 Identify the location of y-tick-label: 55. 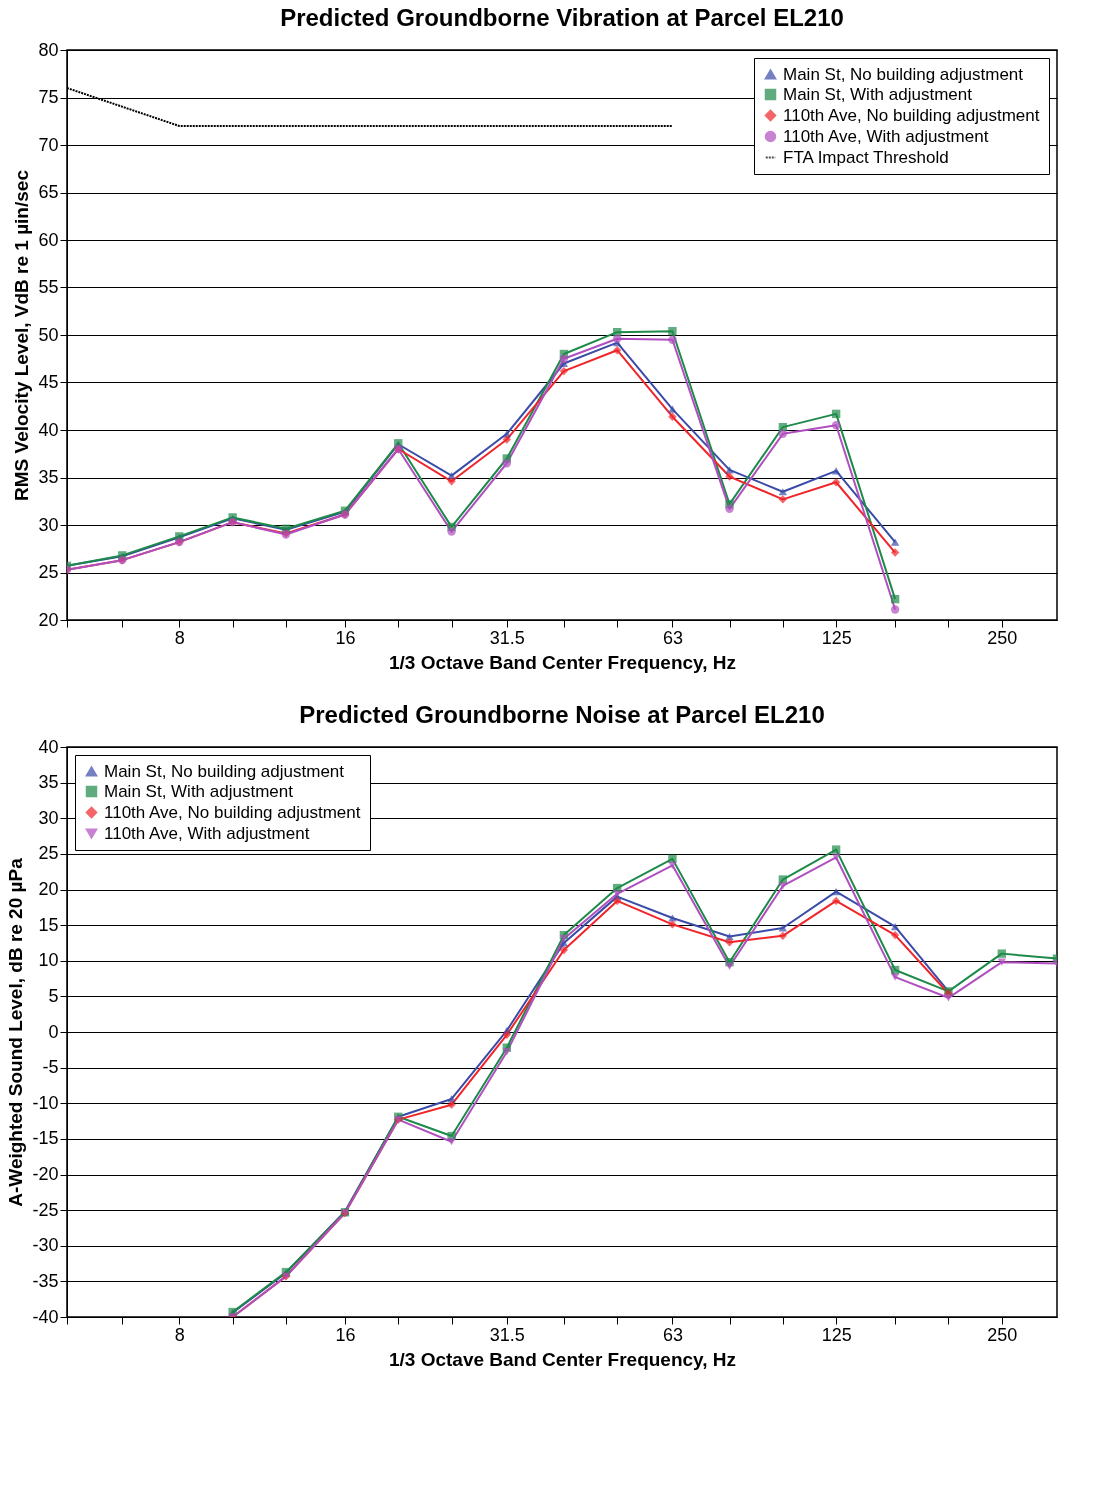
(48, 287).